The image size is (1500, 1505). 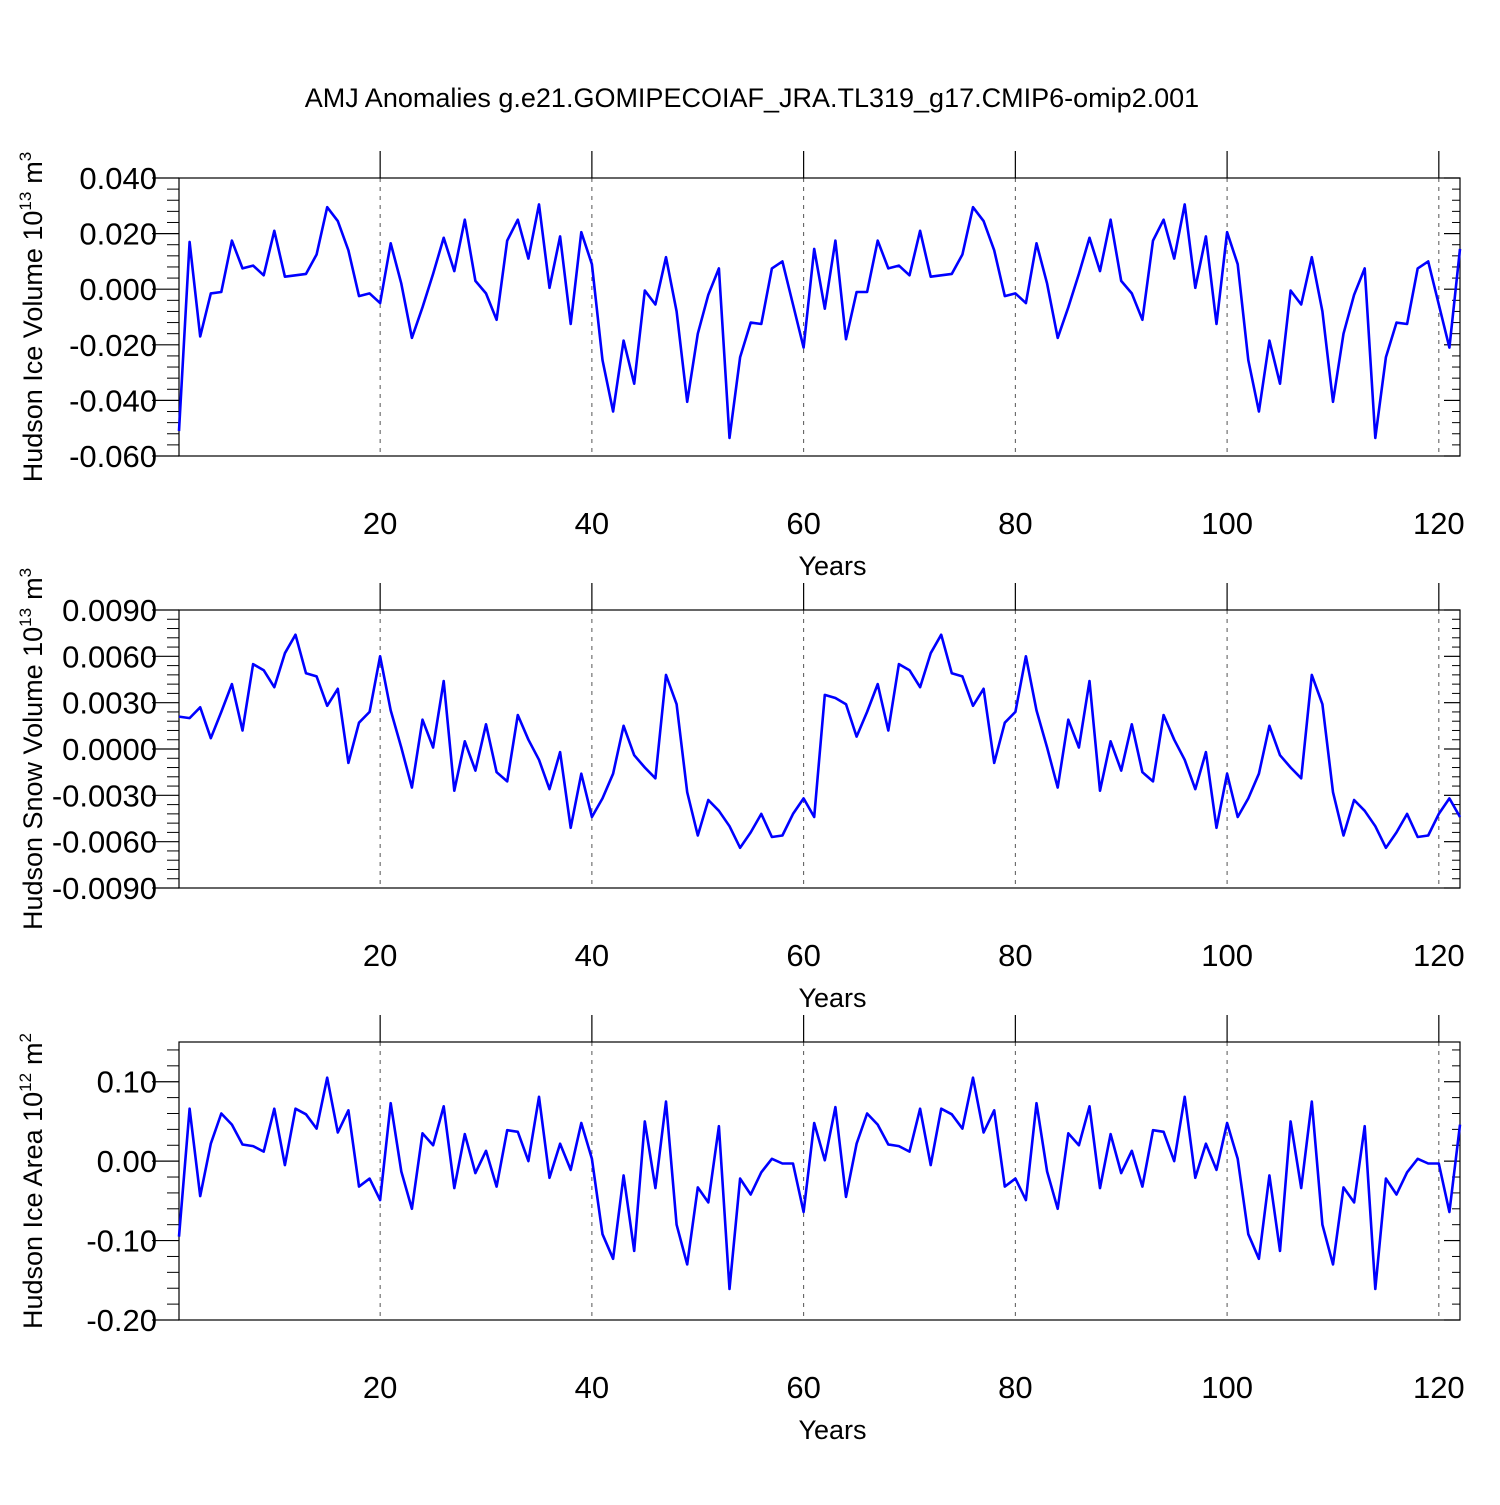 What do you see at coordinates (121, 1320) in the screenshot?
I see `y-tick-label: -0.20` at bounding box center [121, 1320].